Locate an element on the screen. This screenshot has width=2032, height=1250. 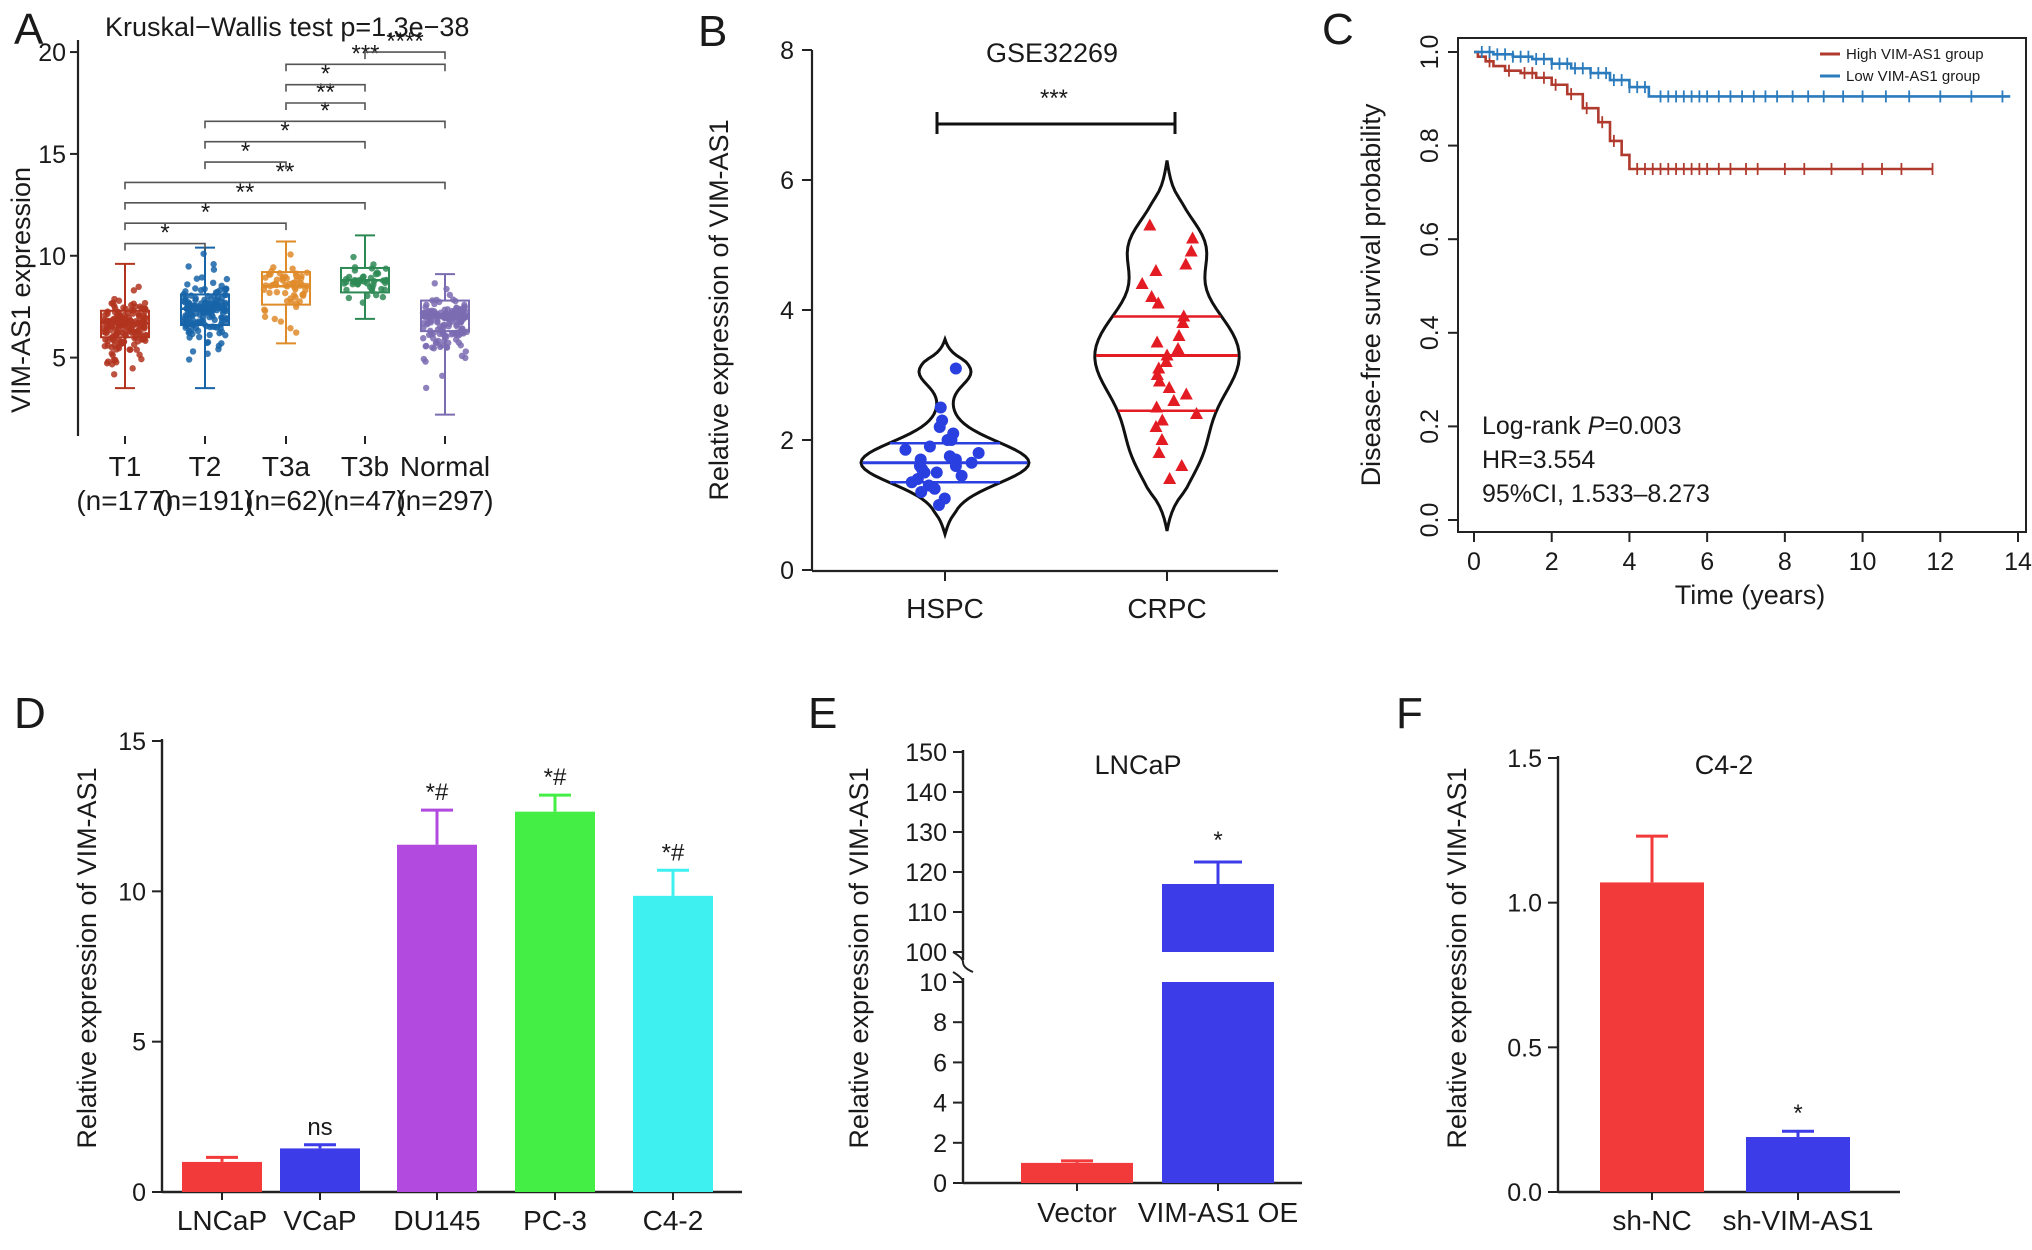
hr-text: HR=3.554 is located at coordinates (1538, 460).